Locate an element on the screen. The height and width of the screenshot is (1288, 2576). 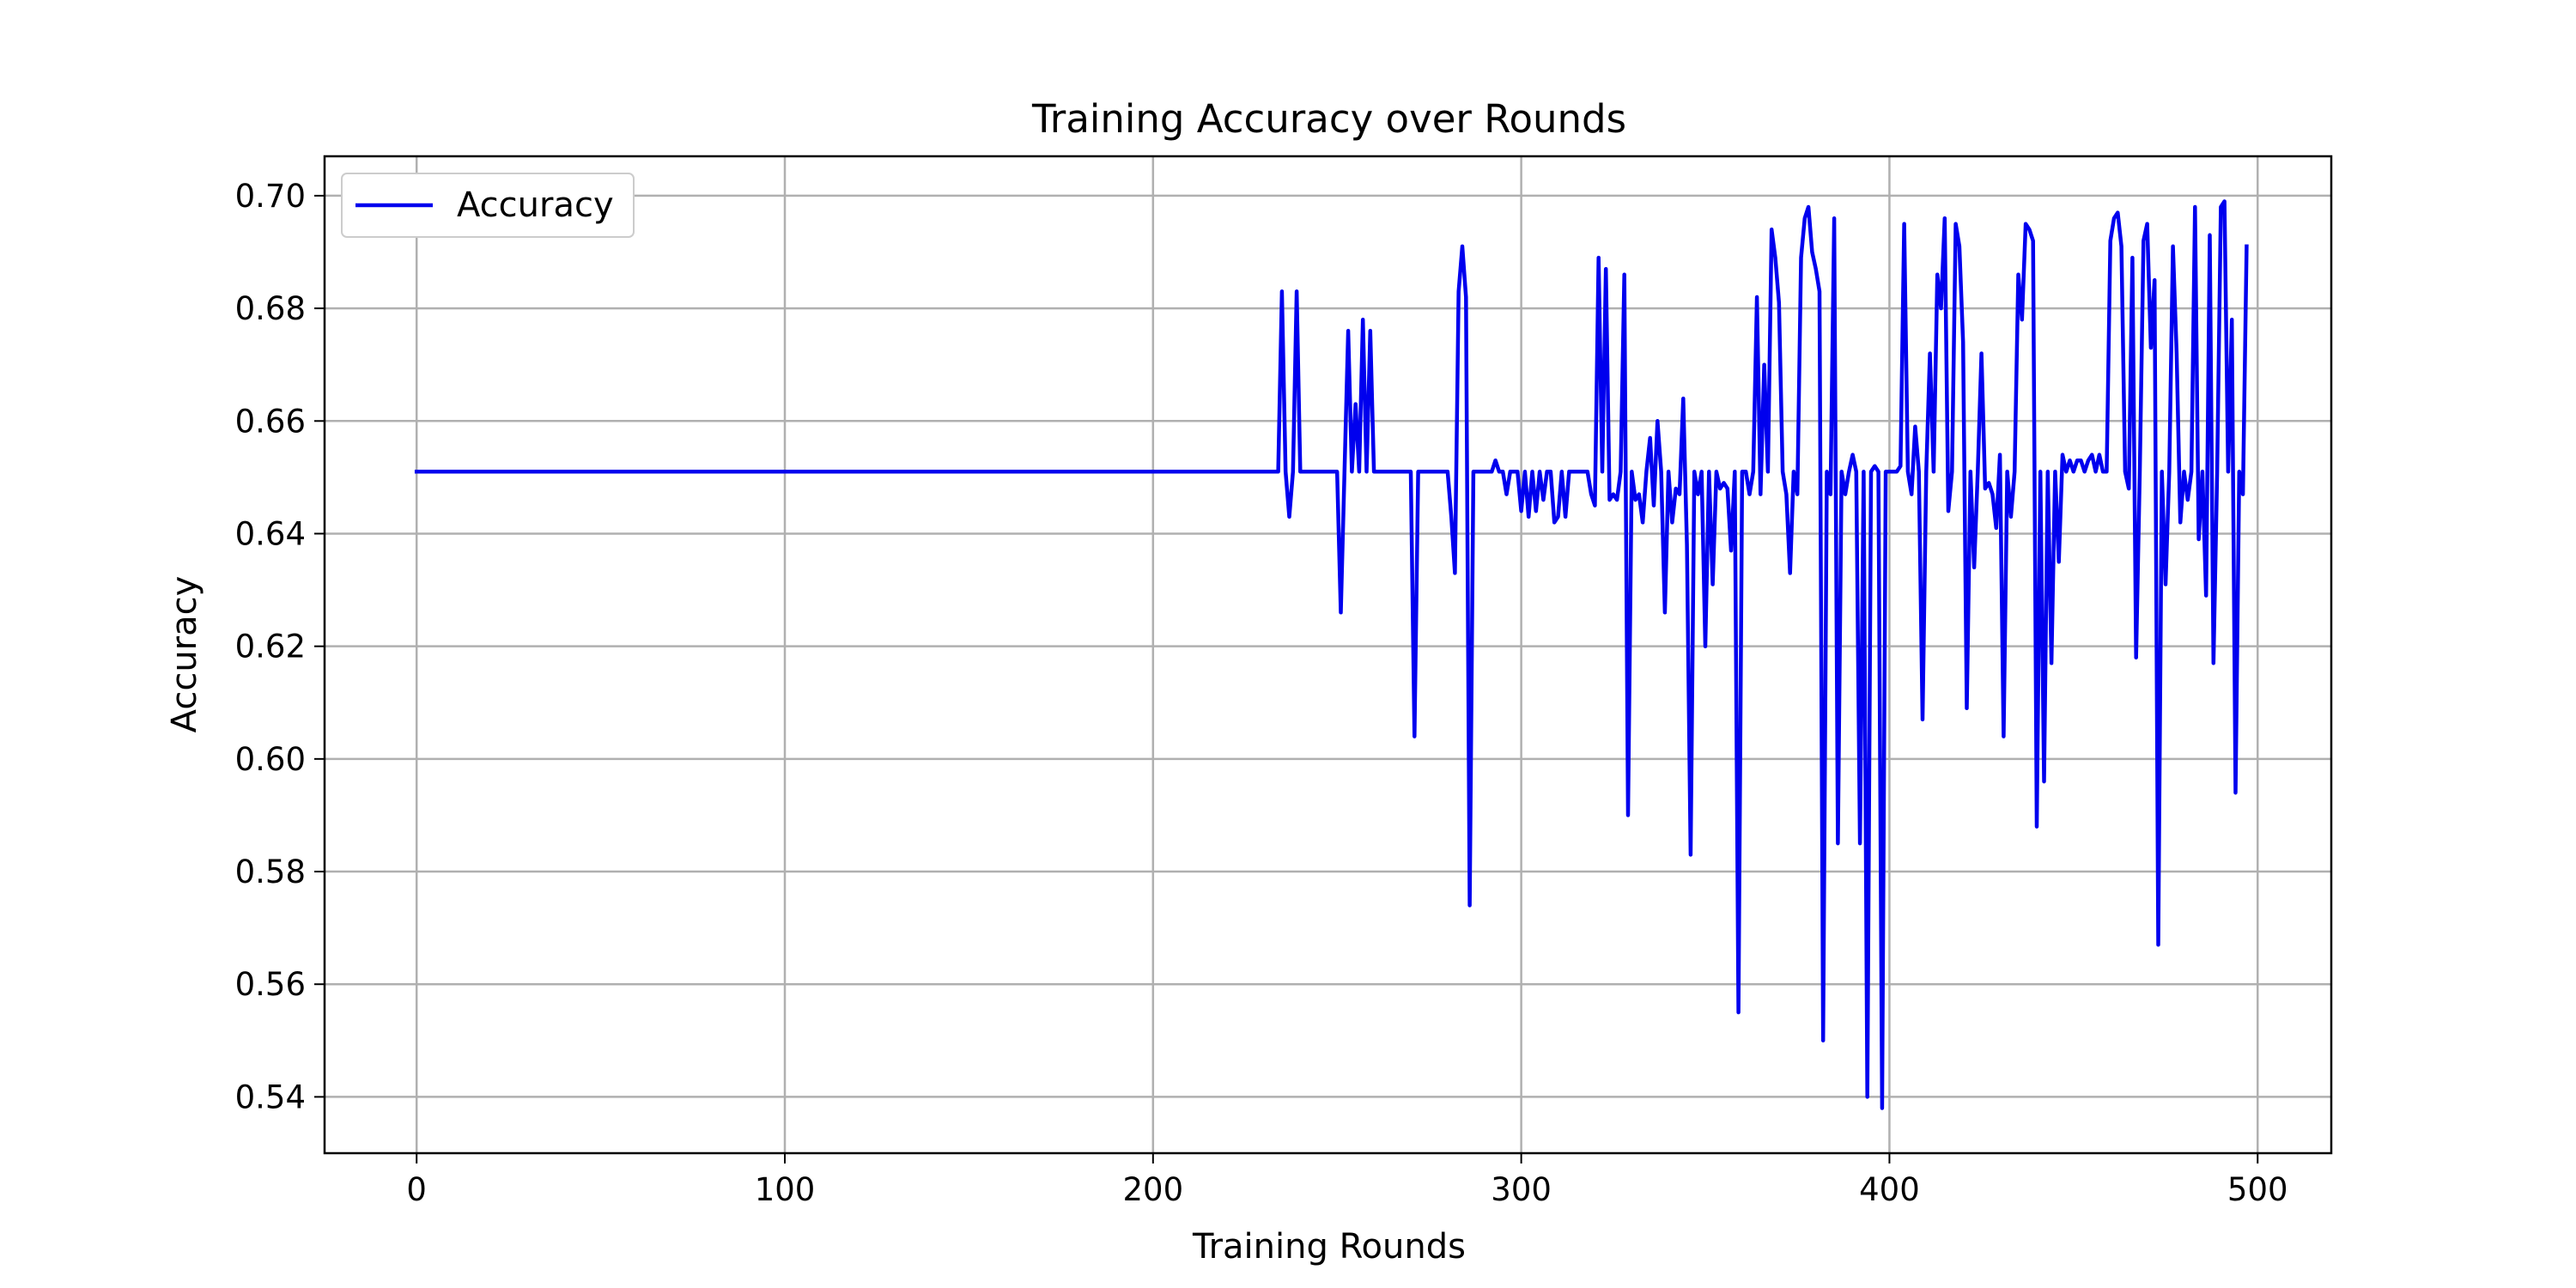
legend-box is located at coordinates (488, 206).